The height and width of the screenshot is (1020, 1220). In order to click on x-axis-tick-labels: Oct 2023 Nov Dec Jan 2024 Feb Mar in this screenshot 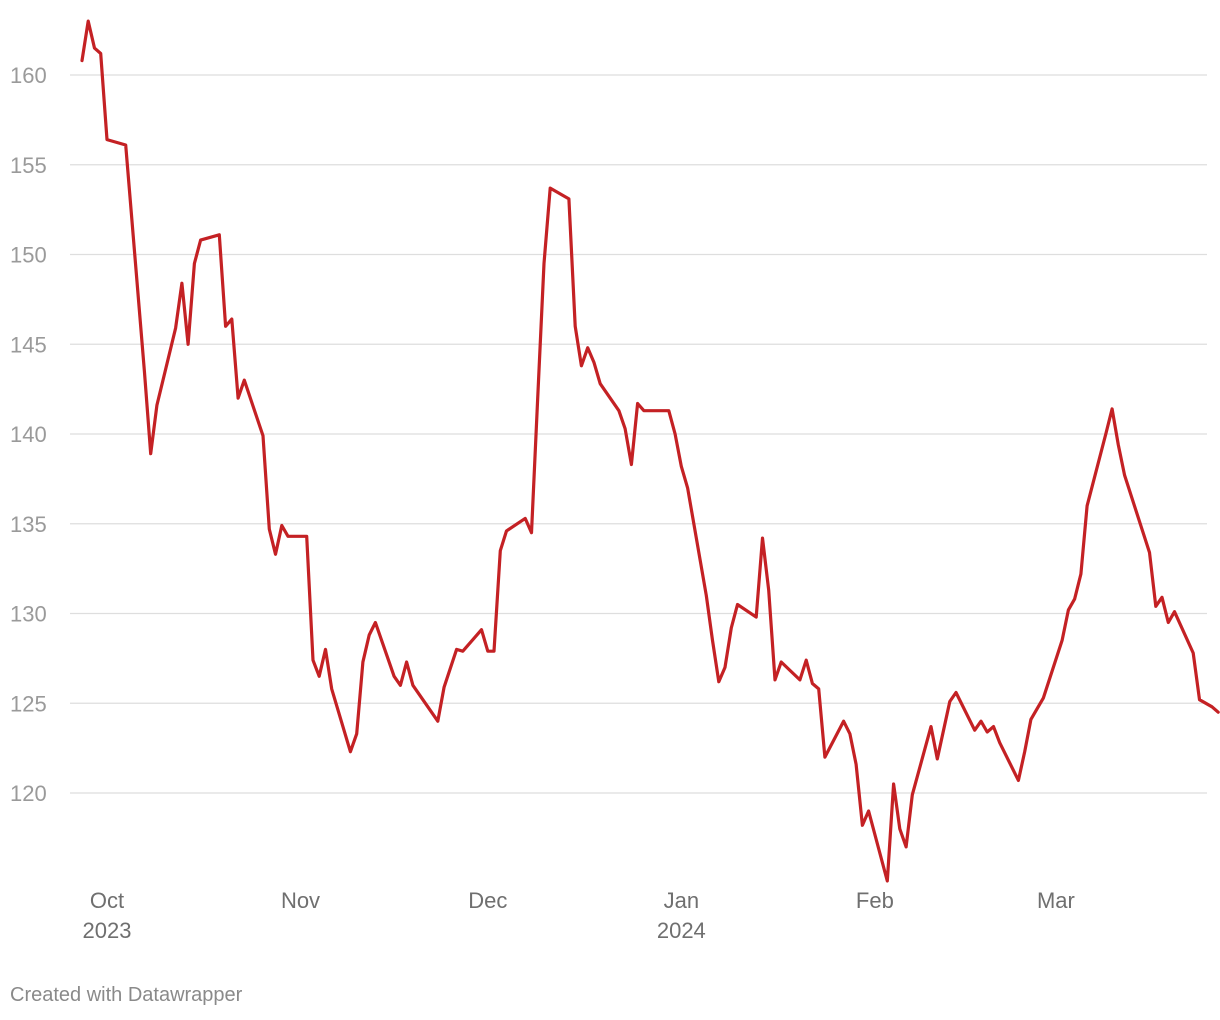, I will do `click(578, 915)`.